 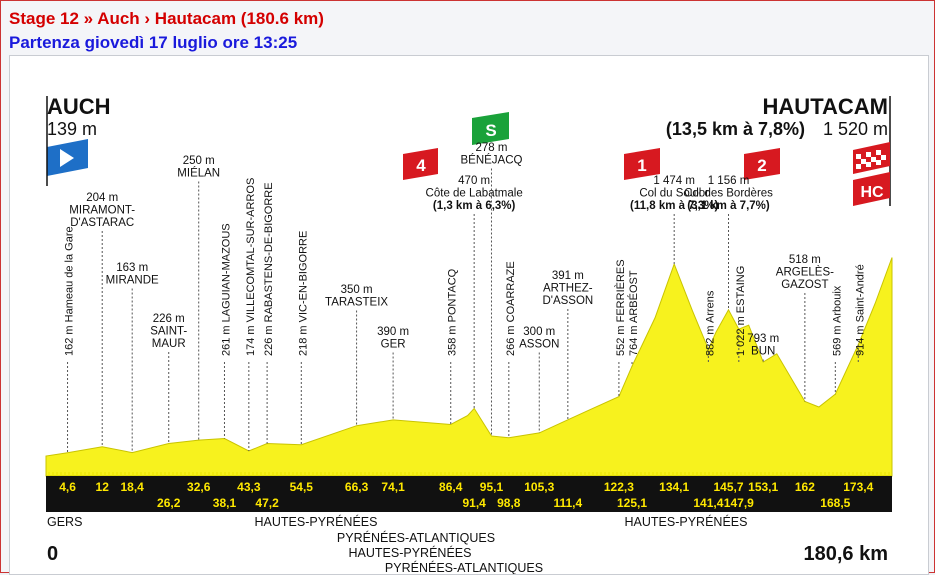 What do you see at coordinates (102, 211) in the screenshot?
I see `place-label: MIRAMONT-` at bounding box center [102, 211].